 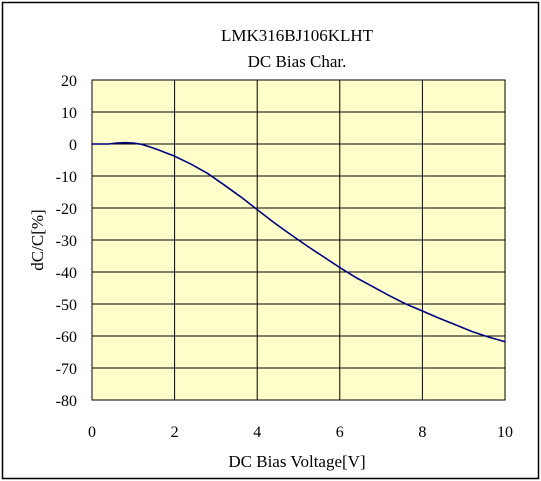 I want to click on x-tick-label: 2, so click(x=175, y=432).